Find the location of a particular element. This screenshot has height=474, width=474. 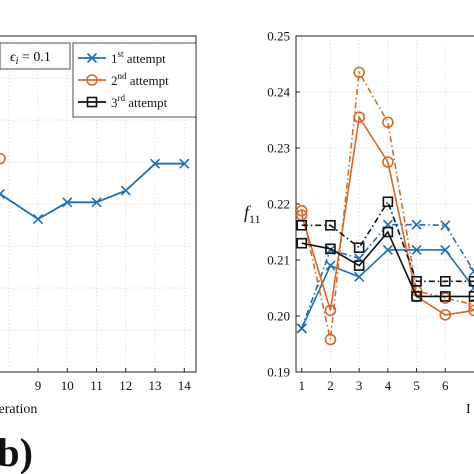

x-tick-label: 2 is located at coordinates (330, 385).